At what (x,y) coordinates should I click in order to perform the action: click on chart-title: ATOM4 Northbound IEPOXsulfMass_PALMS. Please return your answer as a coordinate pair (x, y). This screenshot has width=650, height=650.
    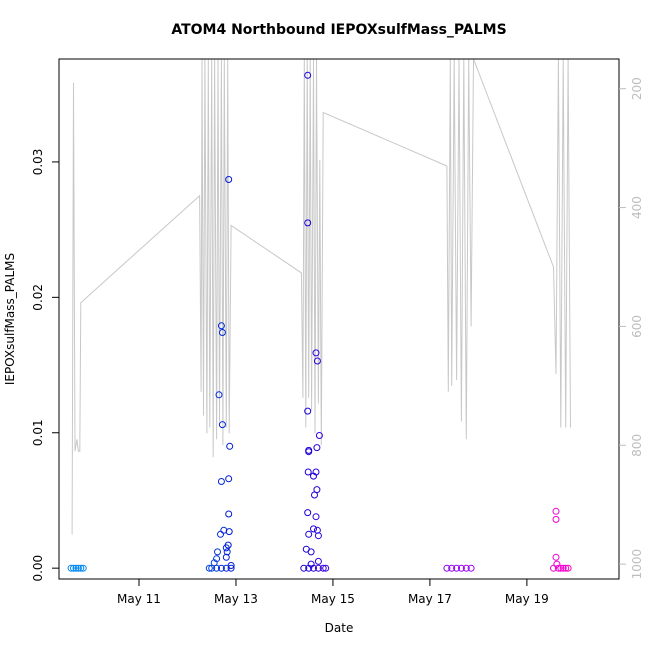
    Looking at the image, I should click on (338, 30).